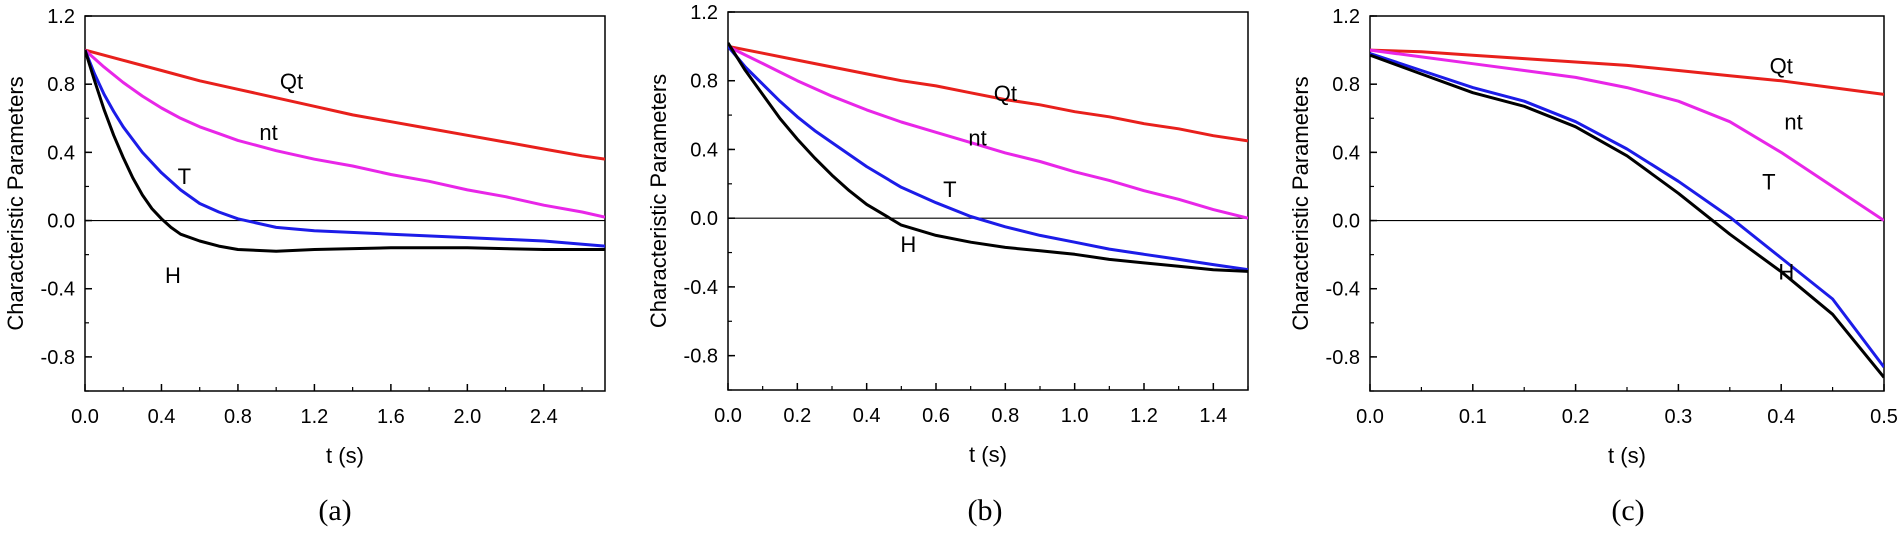 The image size is (1901, 533). I want to click on x-tick-label: 1.0, so click(1075, 416).